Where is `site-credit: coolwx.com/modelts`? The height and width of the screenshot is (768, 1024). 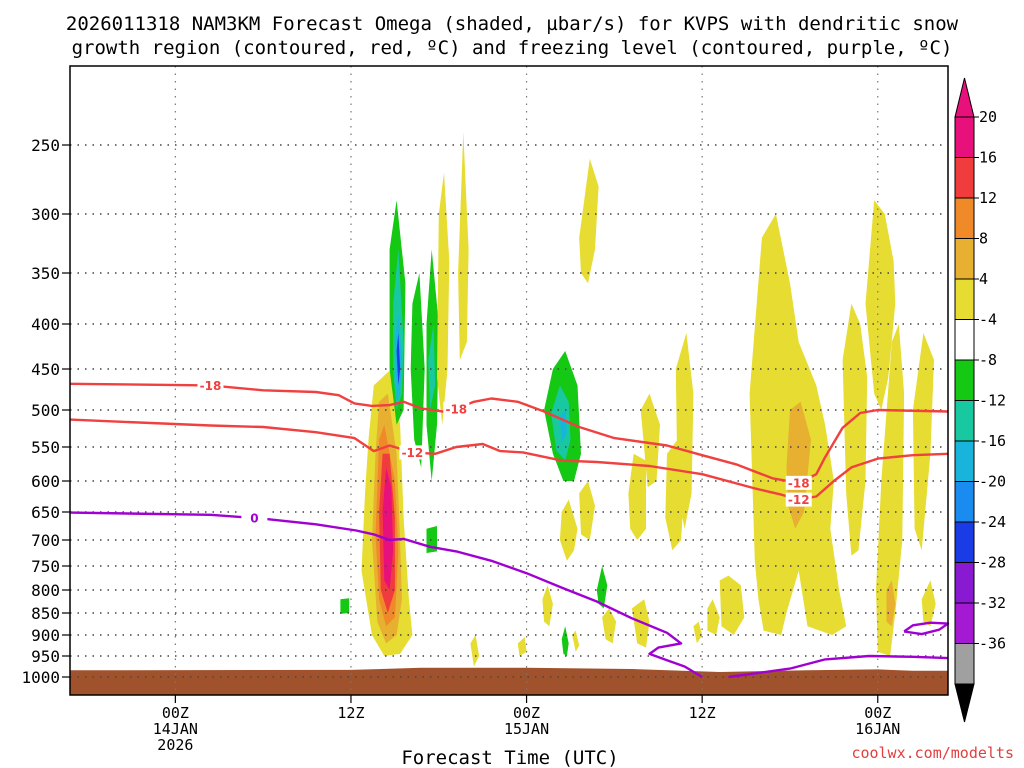 site-credit: coolwx.com/modelts is located at coordinates (932, 753).